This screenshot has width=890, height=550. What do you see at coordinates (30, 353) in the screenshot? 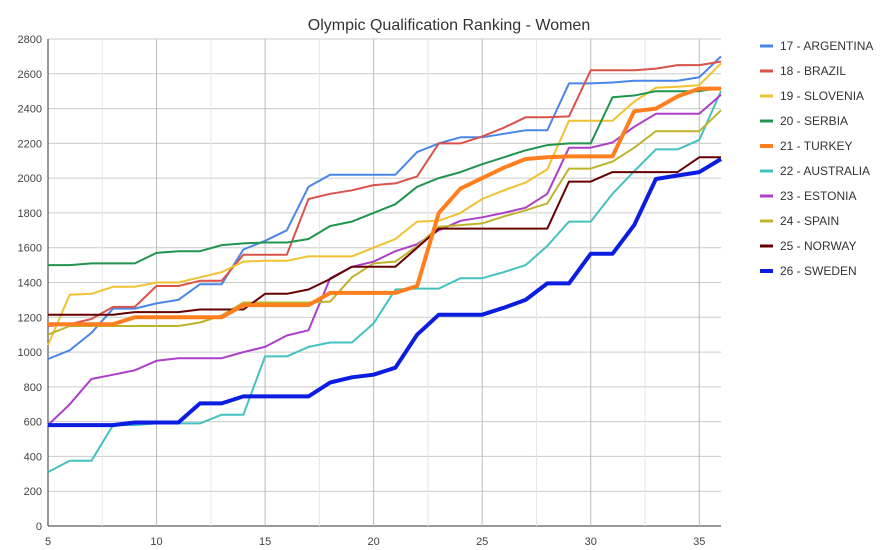
I see `y-tick-label: 1000` at bounding box center [30, 353].